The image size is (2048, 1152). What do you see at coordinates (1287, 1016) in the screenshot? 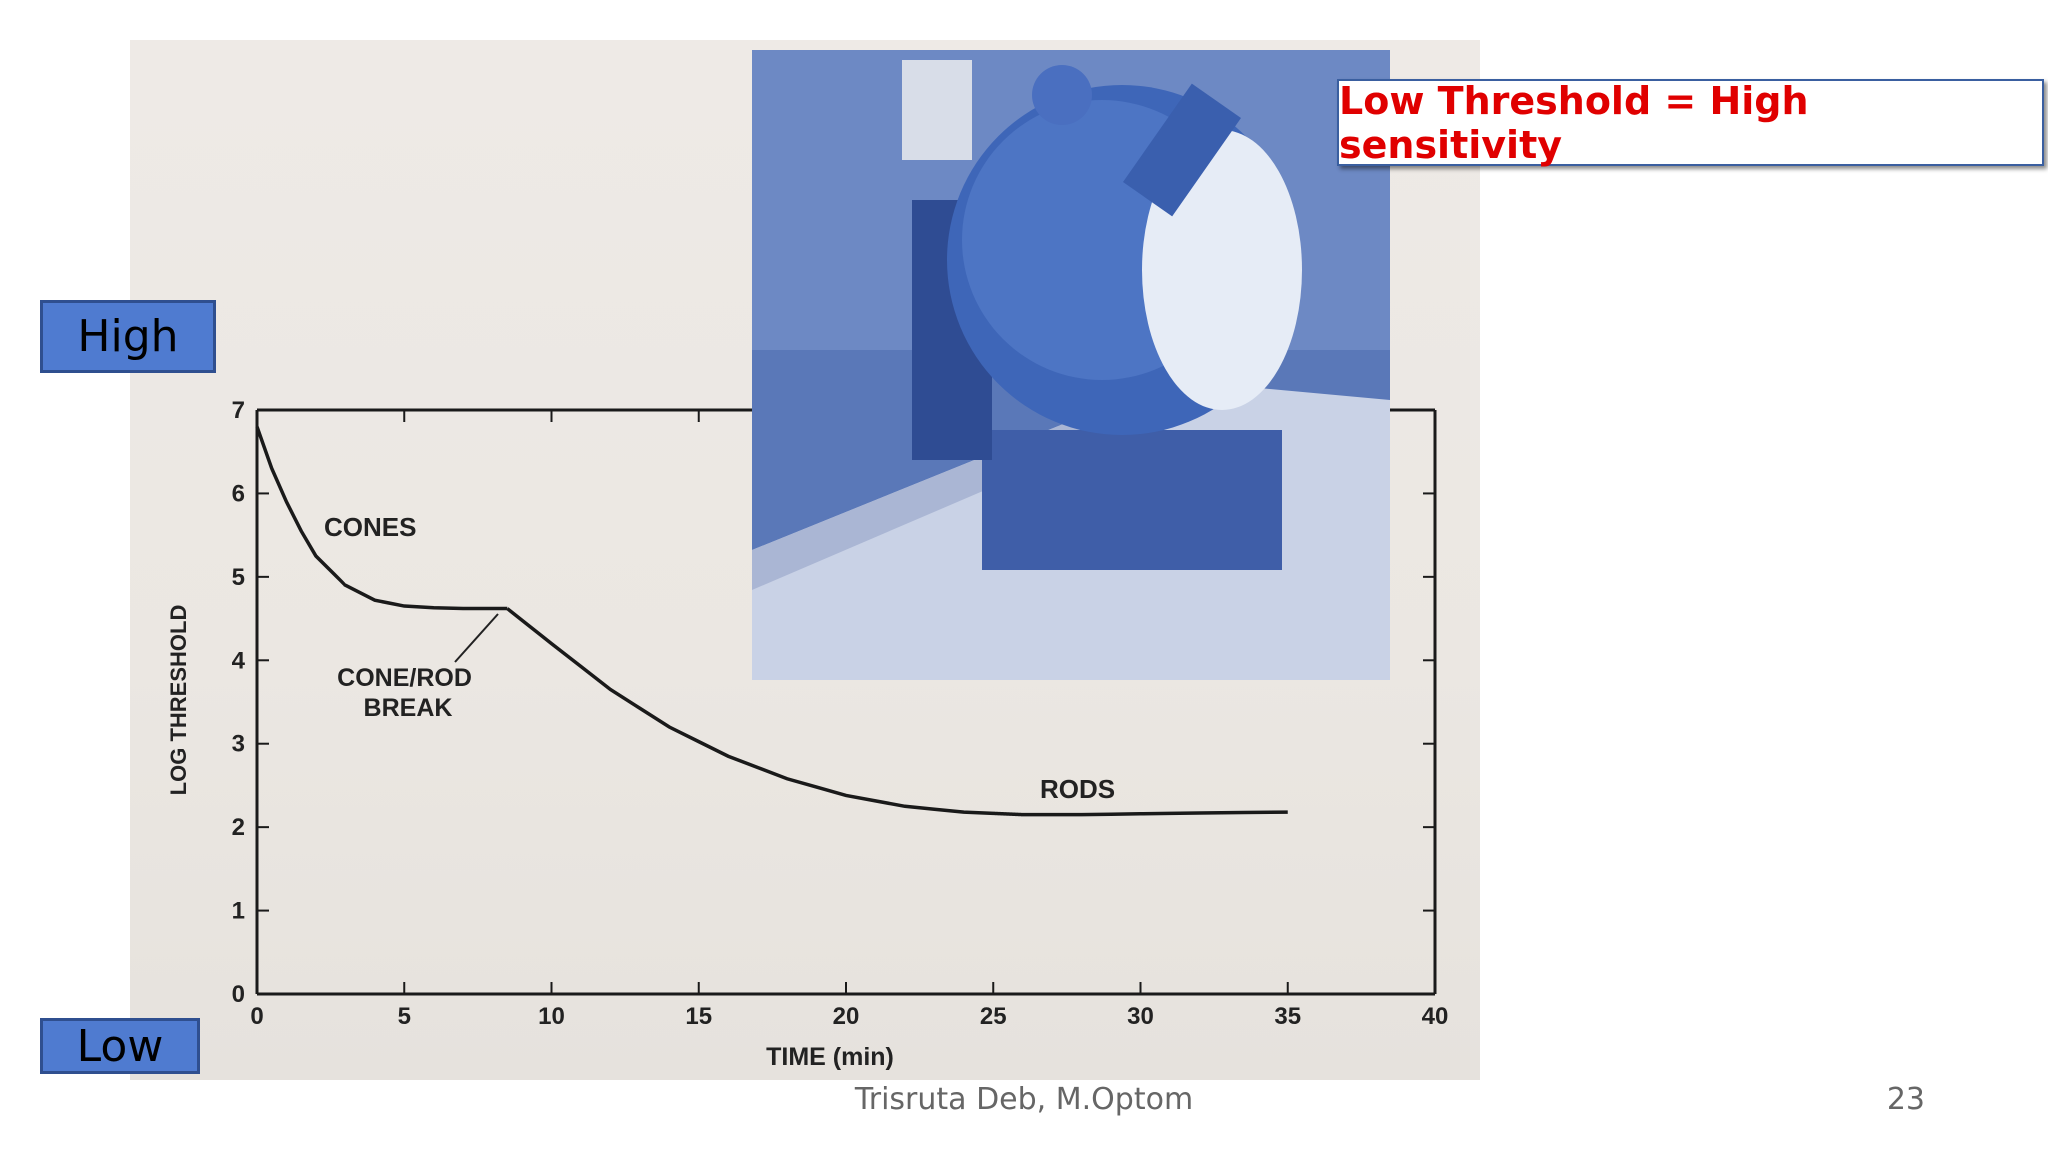
I see `x-tick-label: 35` at bounding box center [1287, 1016].